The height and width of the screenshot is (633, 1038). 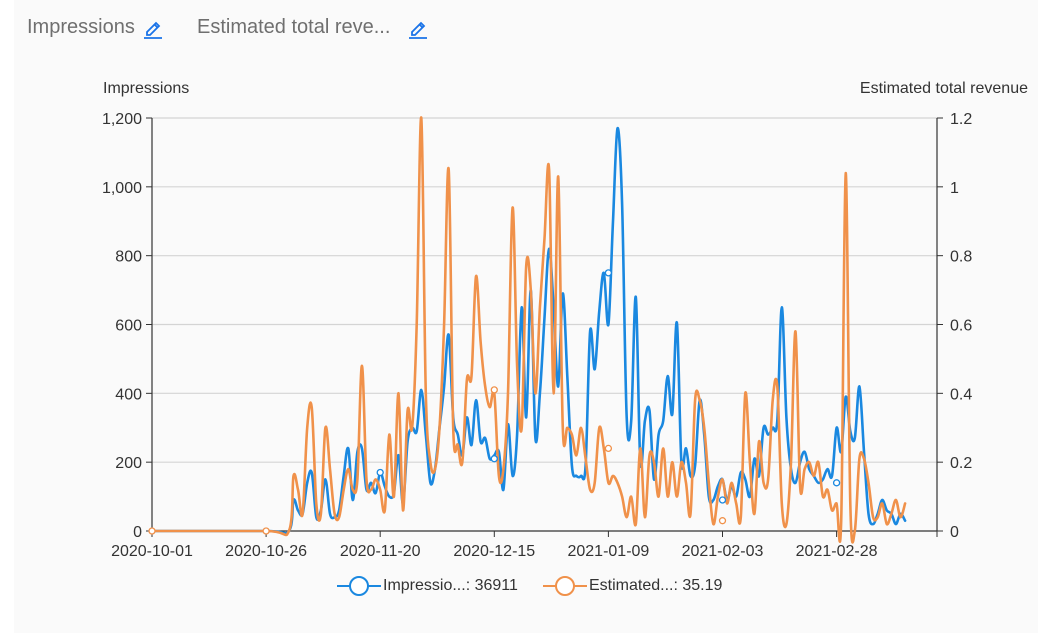 What do you see at coordinates (954, 532) in the screenshot?
I see `y-right-tick-label: 0` at bounding box center [954, 532].